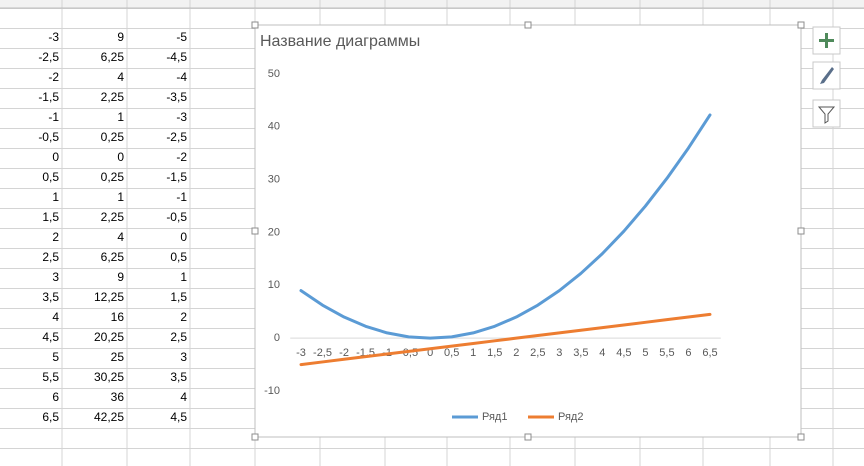 The width and height of the screenshot is (864, 466). I want to click on cell: 30,25, so click(109, 377).